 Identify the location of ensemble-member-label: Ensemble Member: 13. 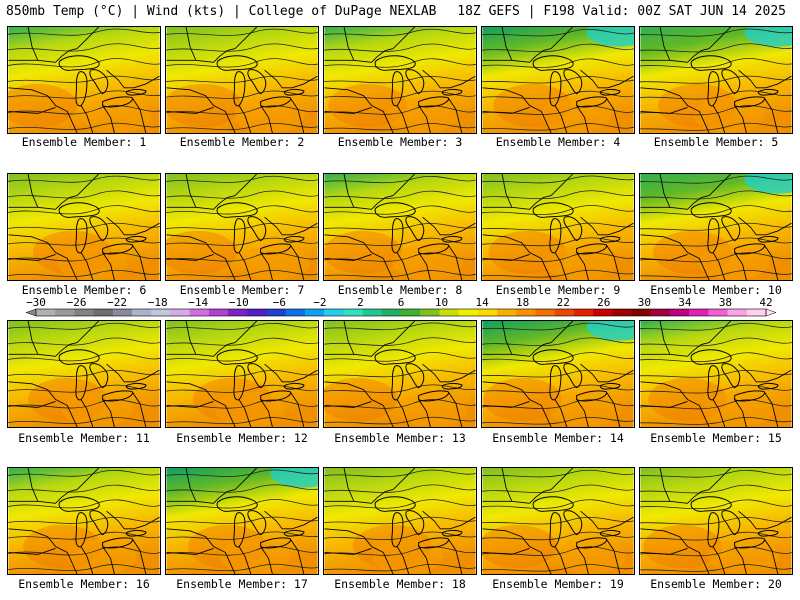
(400, 438).